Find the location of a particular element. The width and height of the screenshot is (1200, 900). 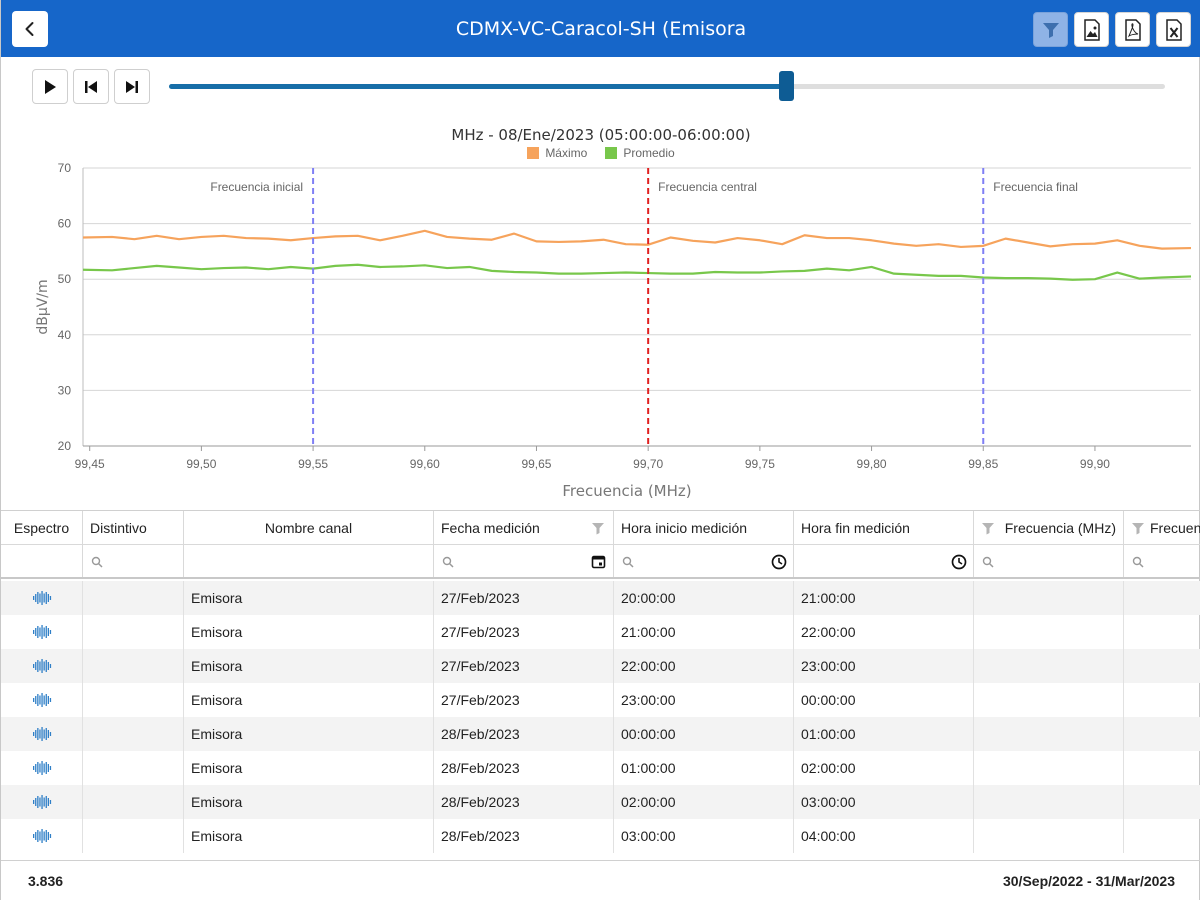

table-row: Emisora 27/Feb/2023 23:00:00 00:00:00 is located at coordinates (600, 700).